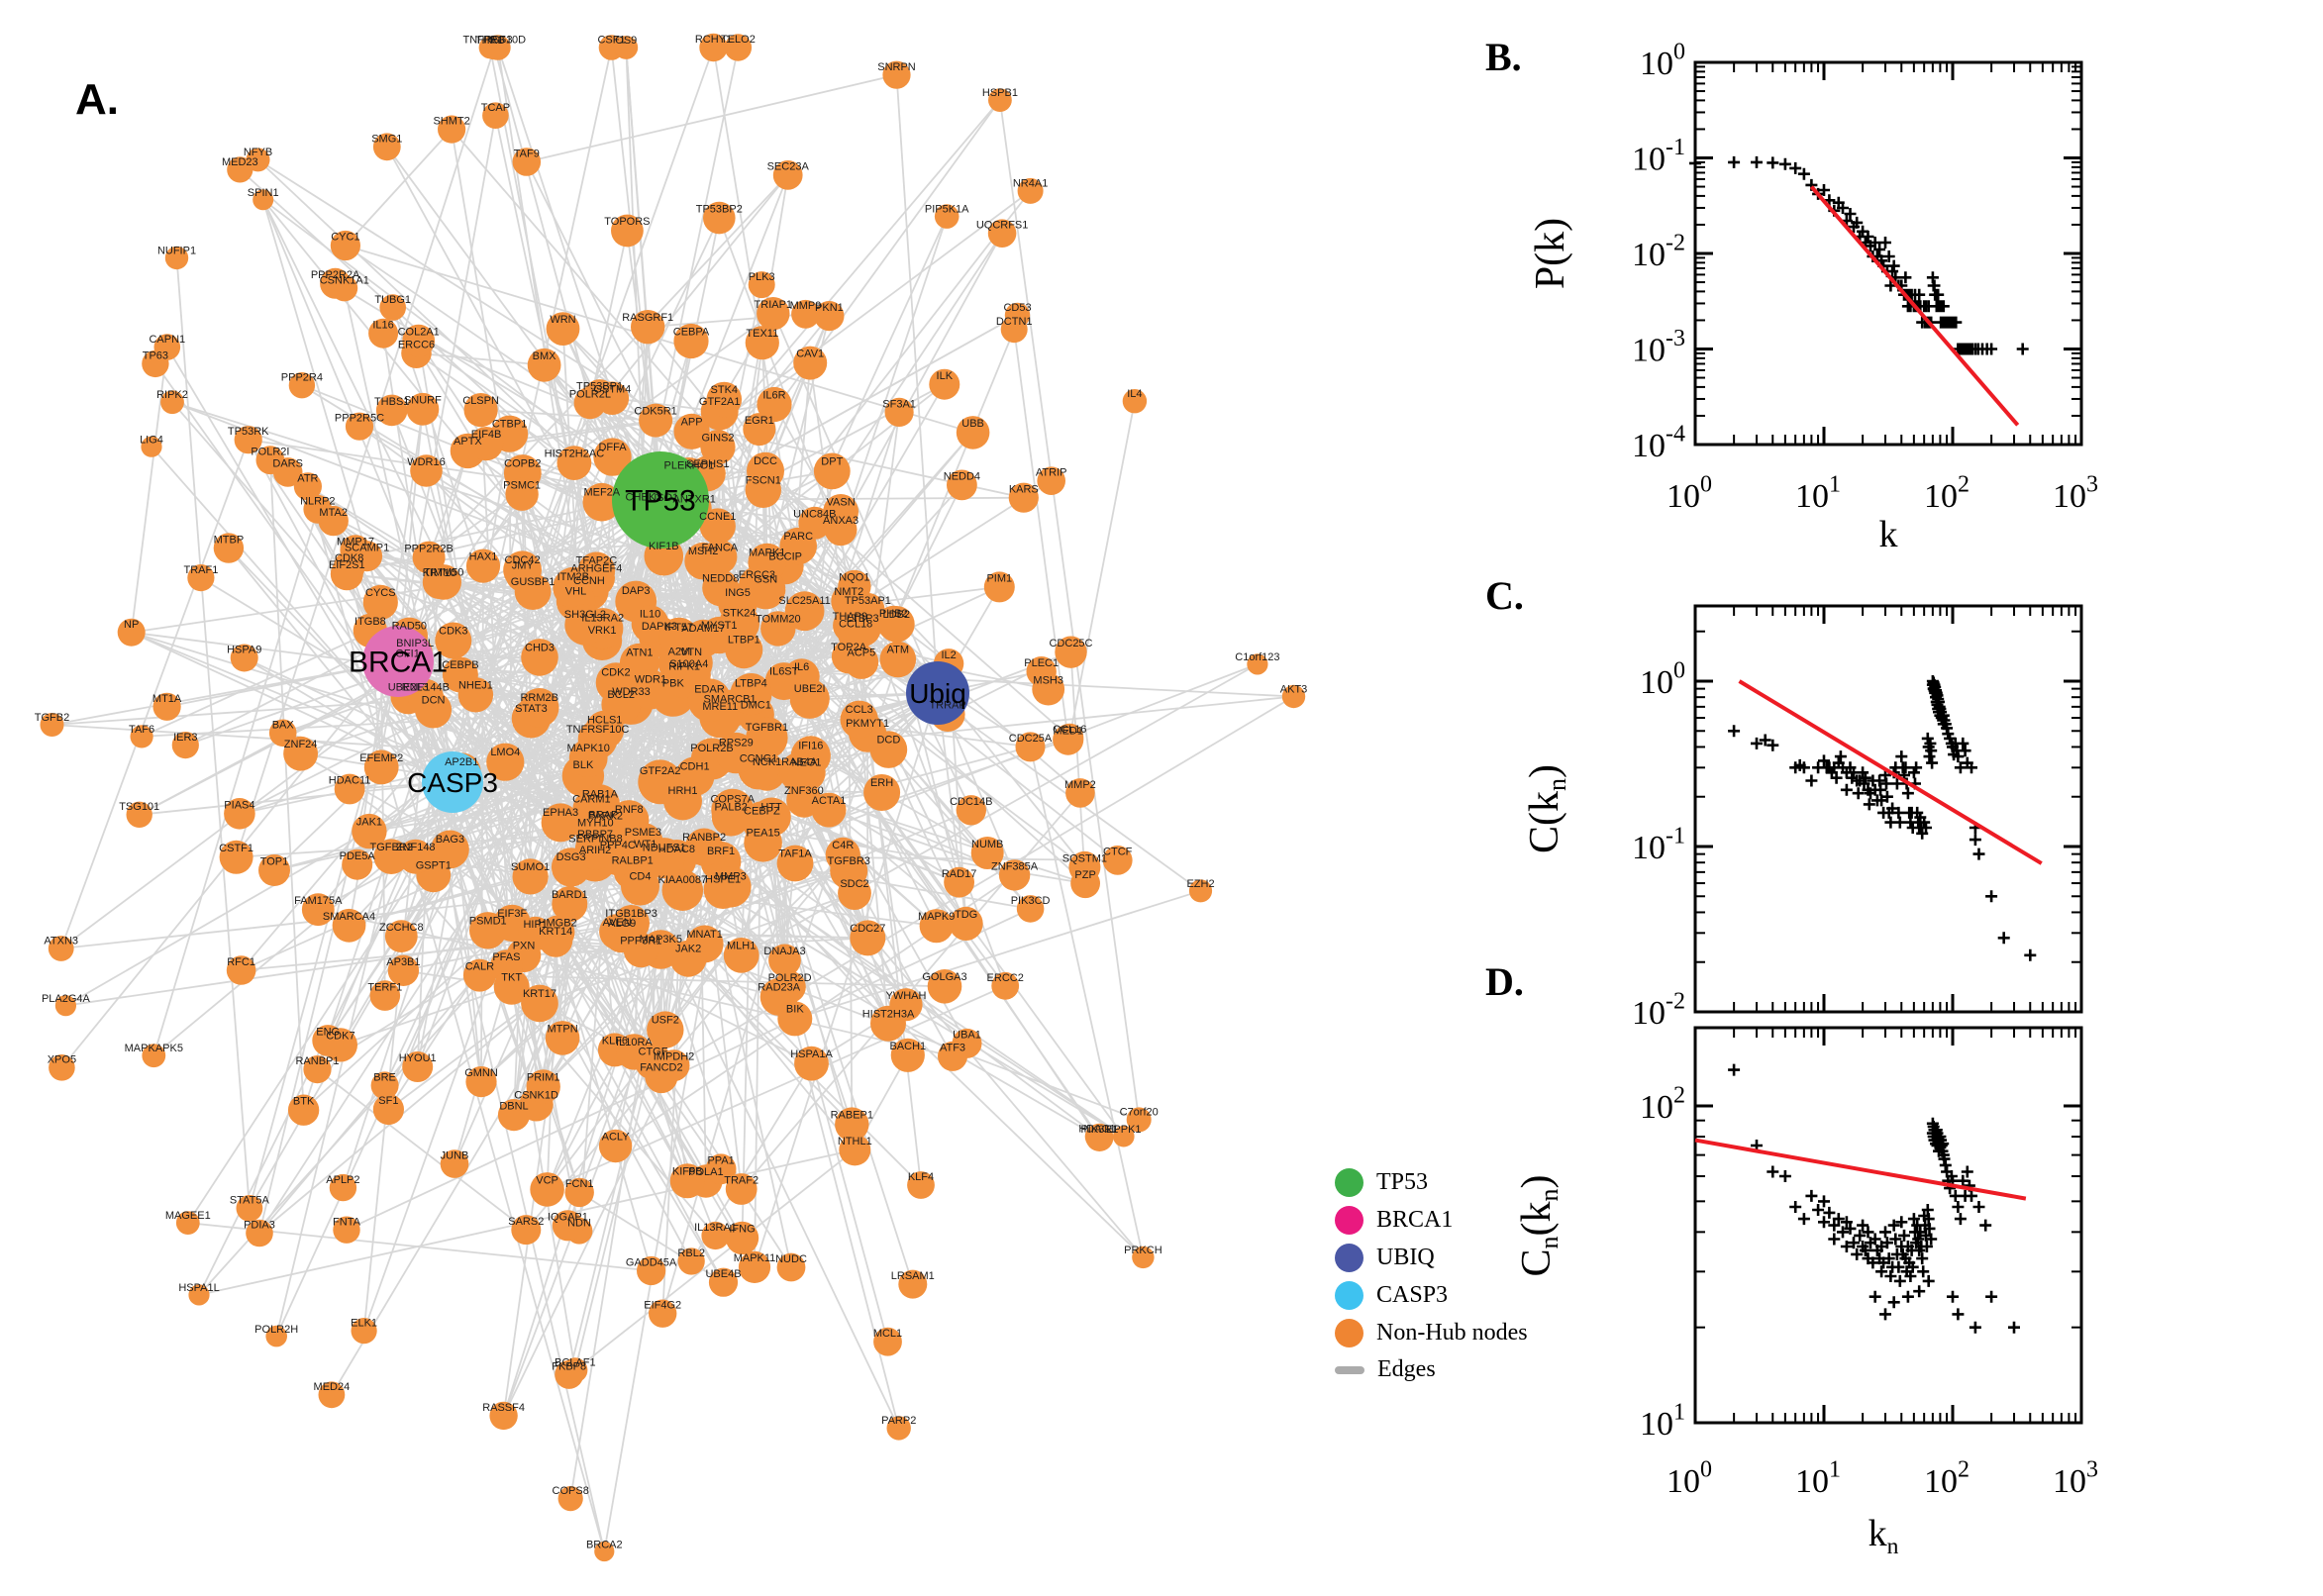 Image resolution: width=2323 pixels, height=1596 pixels. What do you see at coordinates (740, 614) in the screenshot?
I see `gene-label: STK24` at bounding box center [740, 614].